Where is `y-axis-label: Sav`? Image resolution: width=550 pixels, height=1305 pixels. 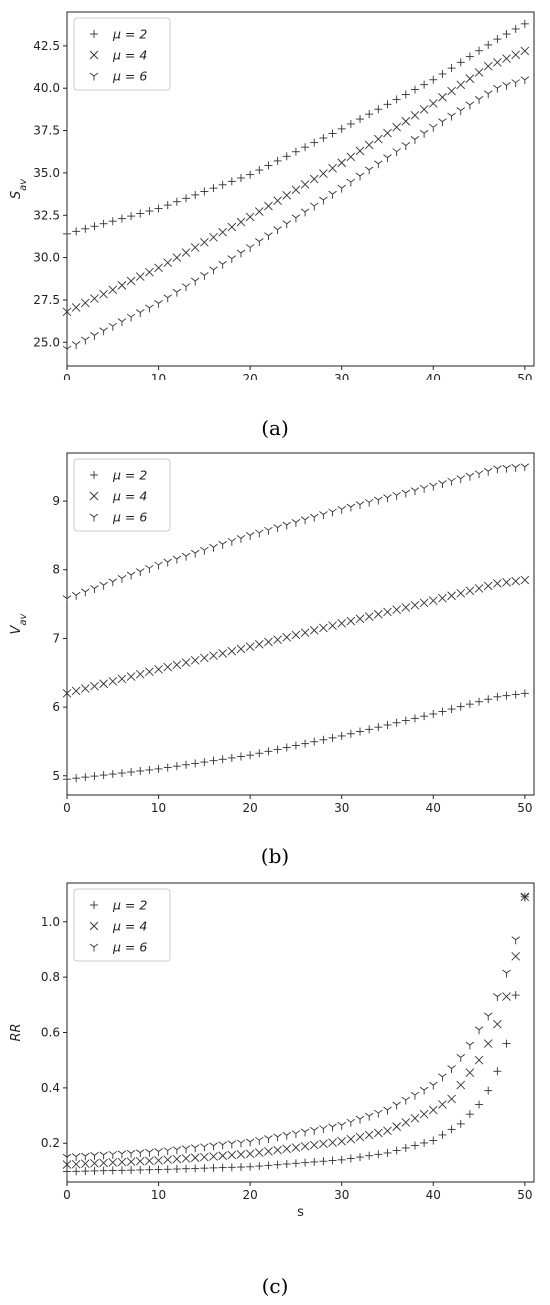 y-axis-label: Sav is located at coordinates (19, 188).